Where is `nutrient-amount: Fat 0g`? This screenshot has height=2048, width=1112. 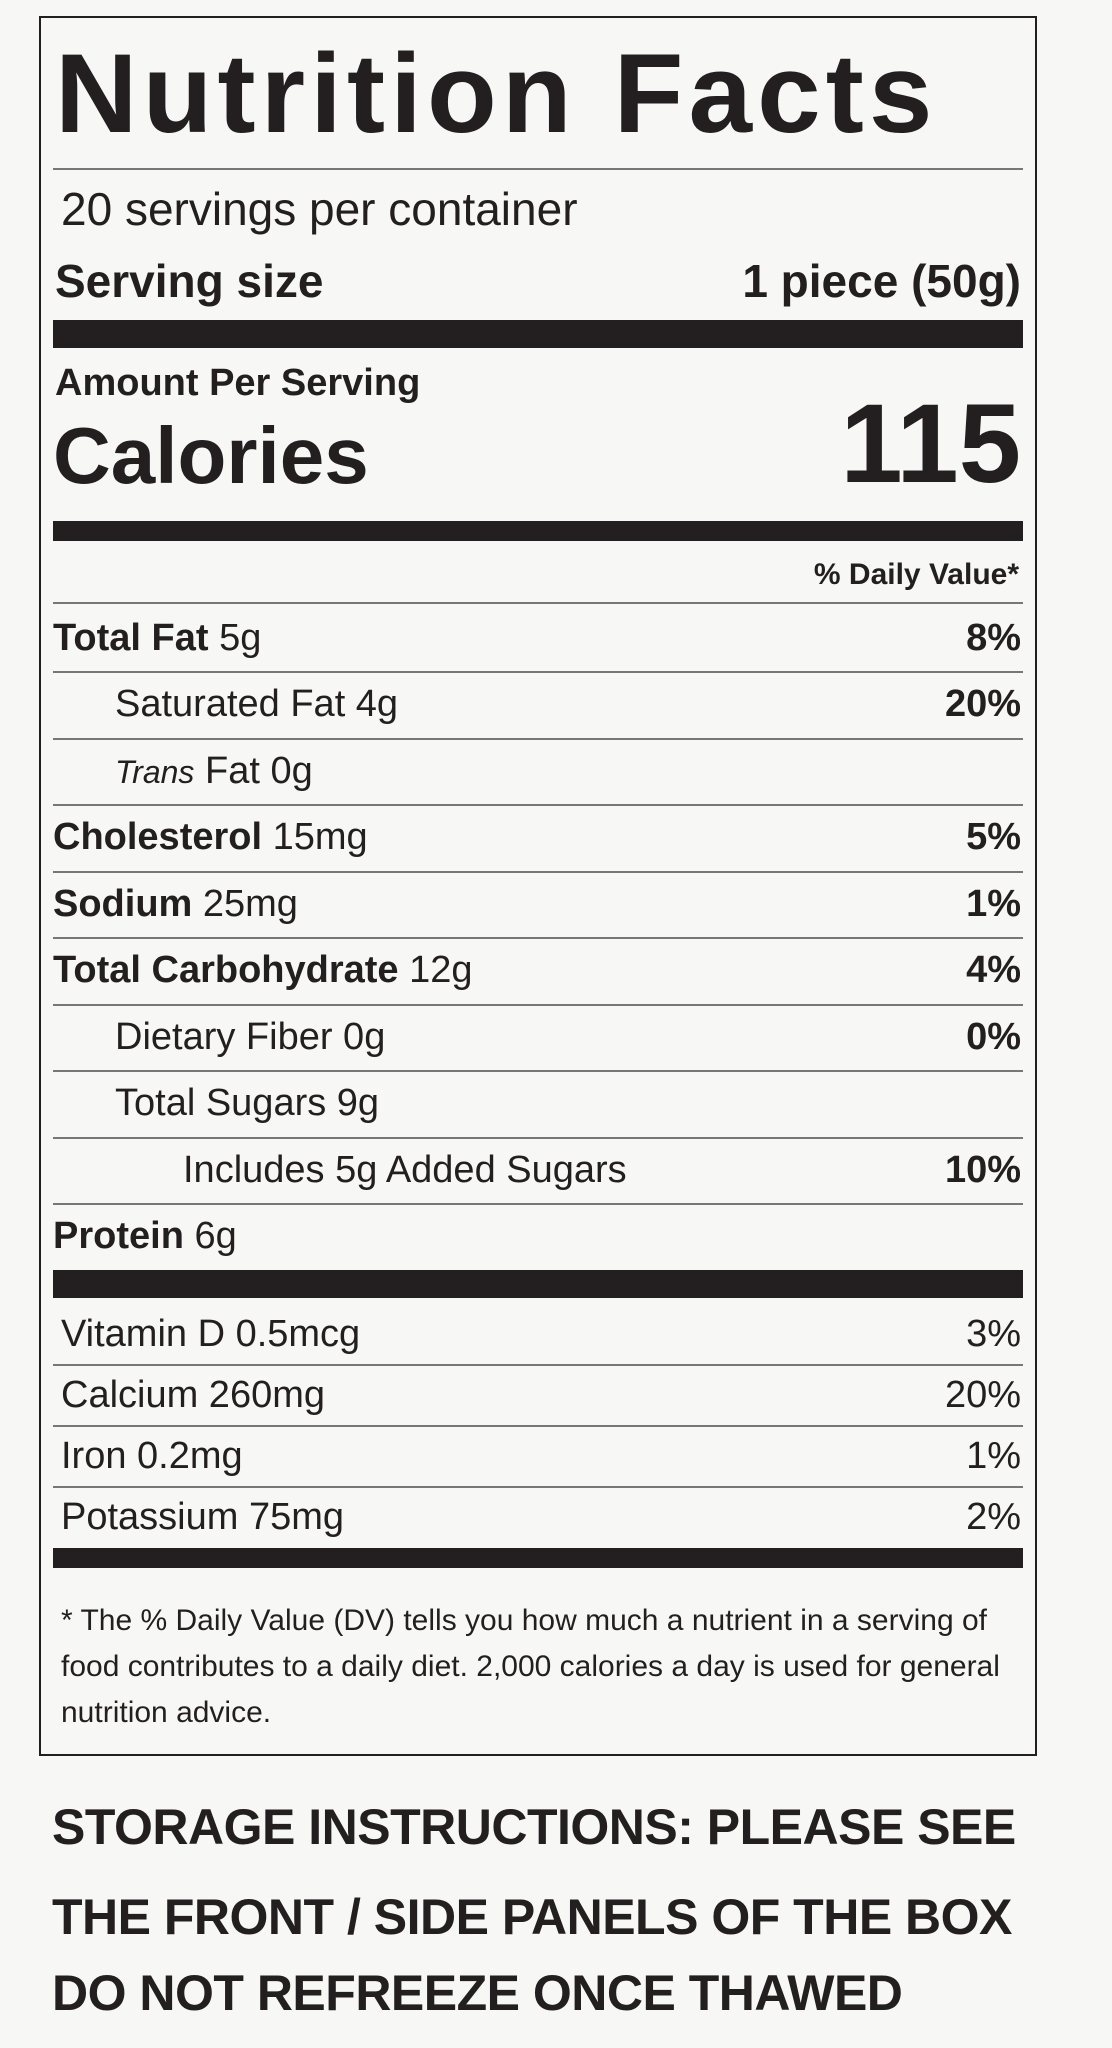 nutrient-amount: Fat 0g is located at coordinates (253, 770).